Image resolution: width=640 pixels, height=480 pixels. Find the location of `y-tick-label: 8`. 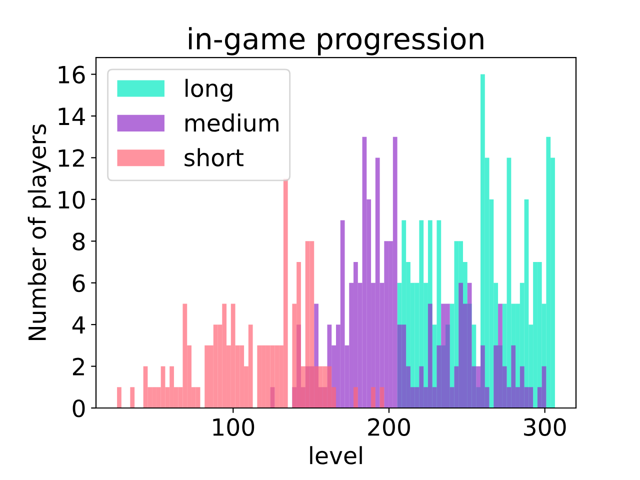

y-tick-label: 8 is located at coordinates (78, 241).